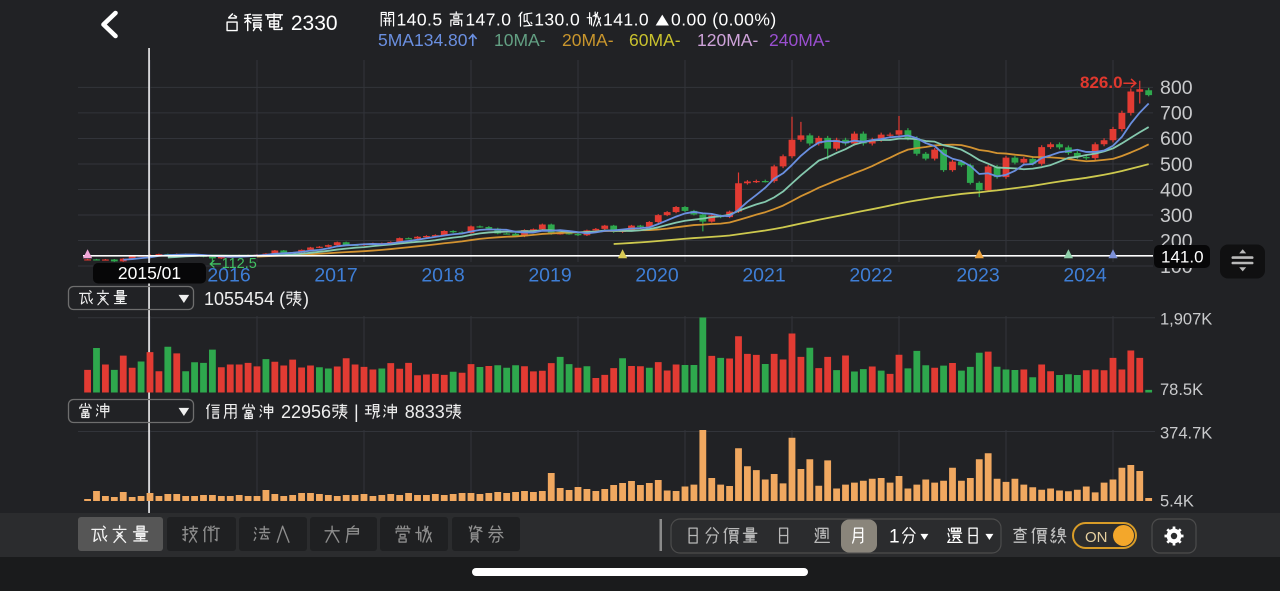  What do you see at coordinates (1176, 139) in the screenshot?
I see `svg-text: 600` at bounding box center [1176, 139].